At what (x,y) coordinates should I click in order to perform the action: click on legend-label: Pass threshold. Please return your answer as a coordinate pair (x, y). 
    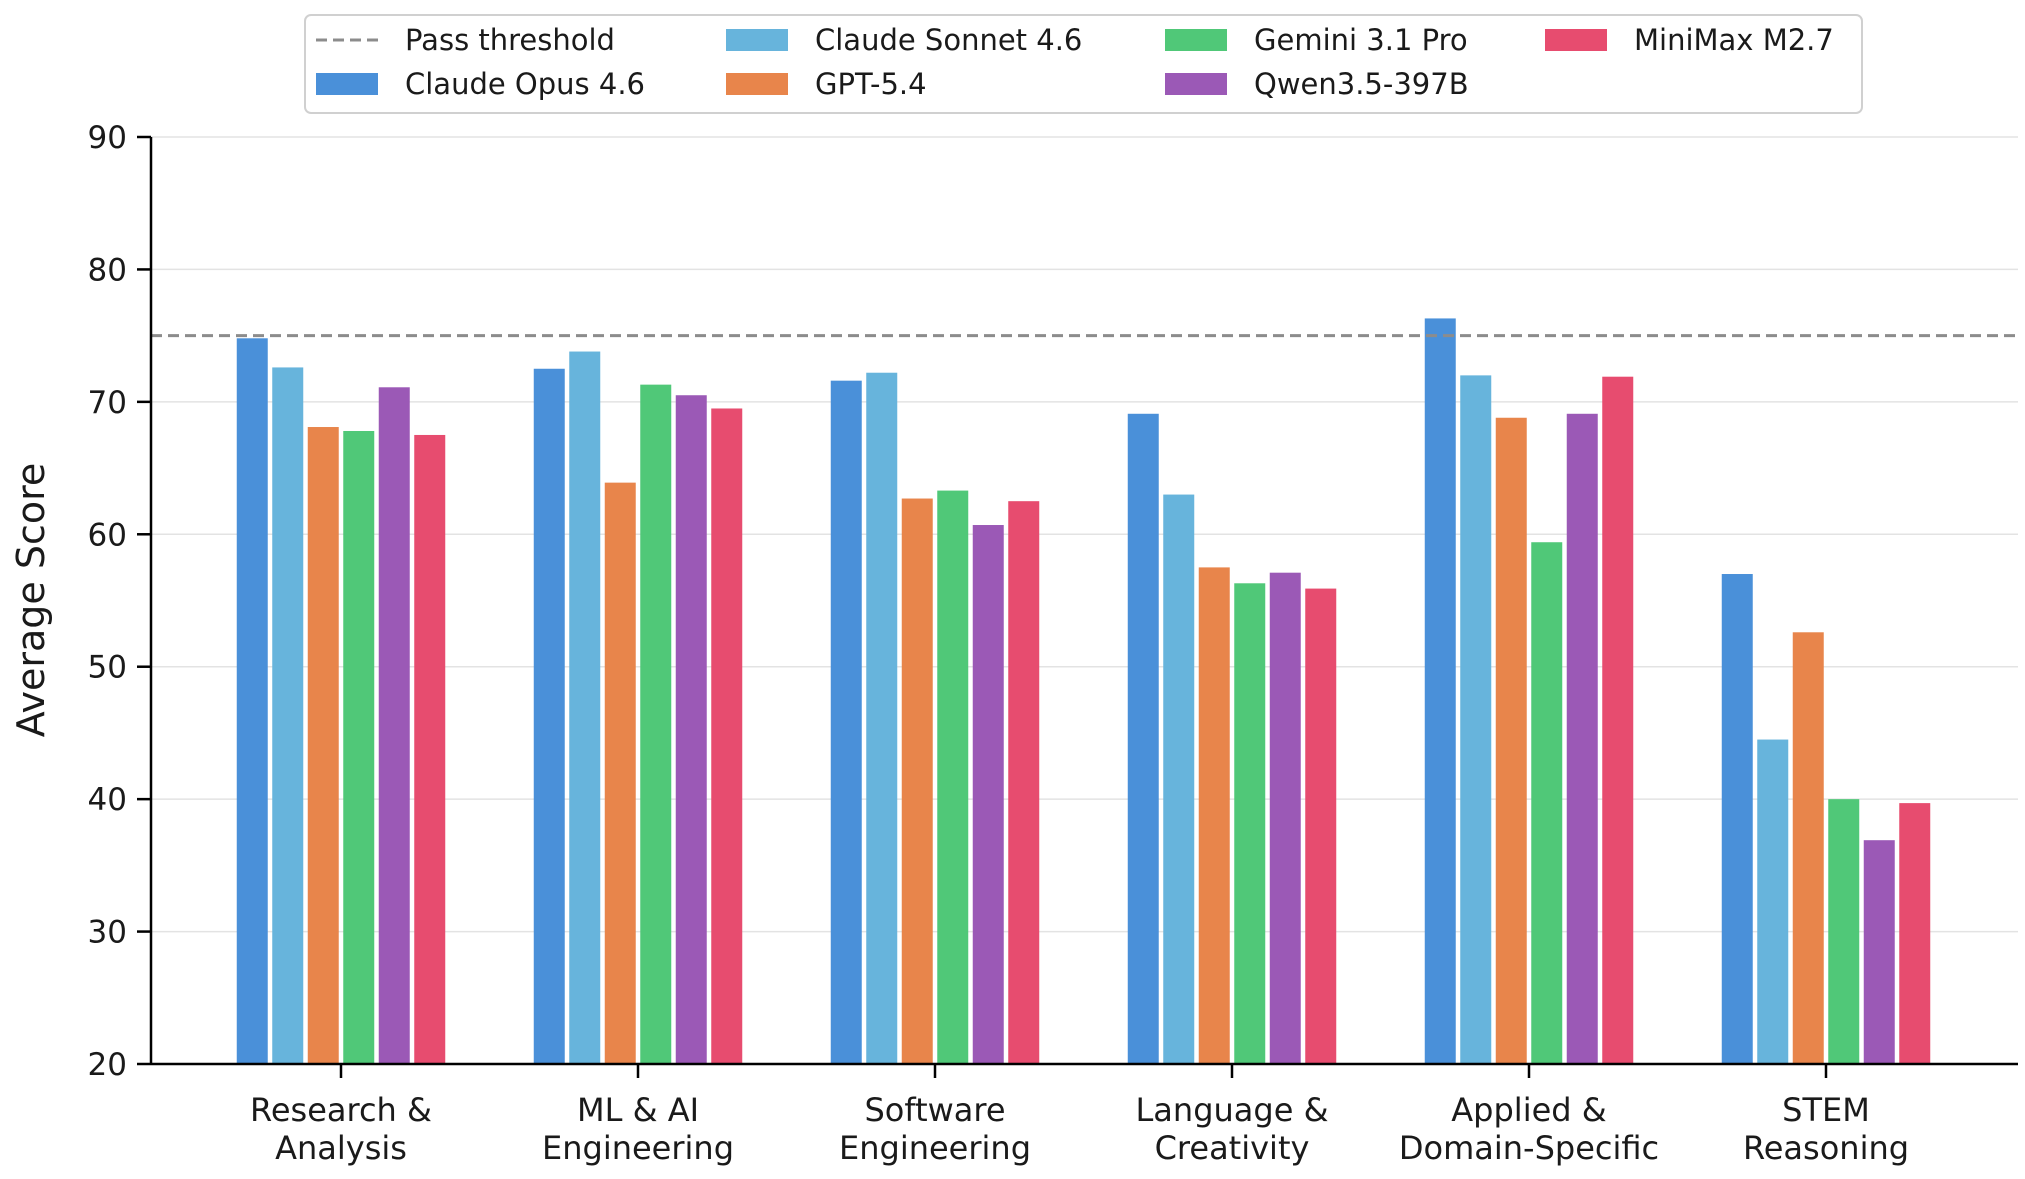
    Looking at the image, I should click on (510, 40).